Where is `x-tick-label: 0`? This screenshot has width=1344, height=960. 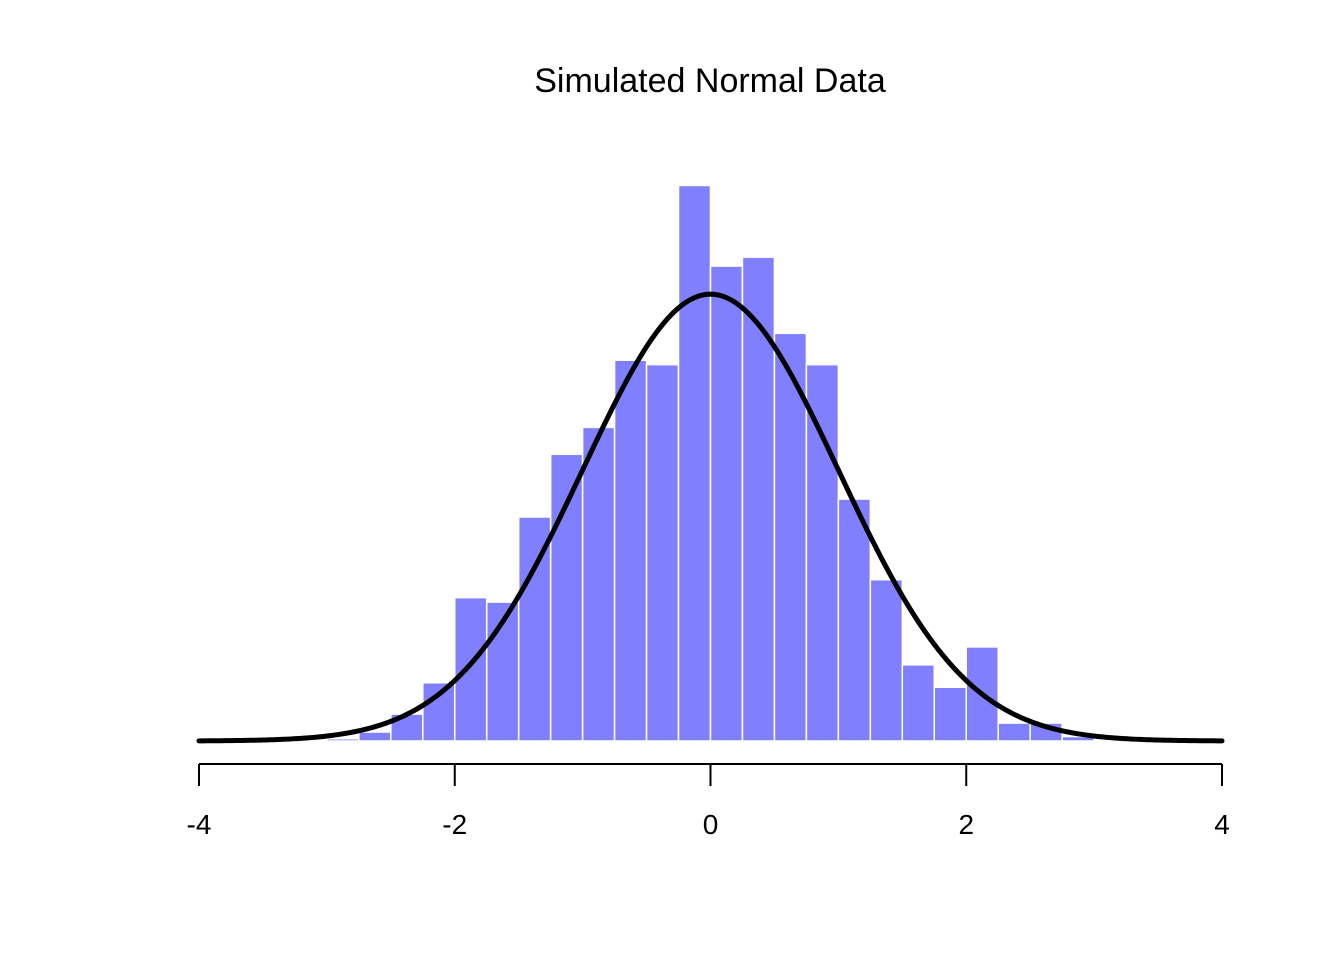
x-tick-label: 0 is located at coordinates (711, 824).